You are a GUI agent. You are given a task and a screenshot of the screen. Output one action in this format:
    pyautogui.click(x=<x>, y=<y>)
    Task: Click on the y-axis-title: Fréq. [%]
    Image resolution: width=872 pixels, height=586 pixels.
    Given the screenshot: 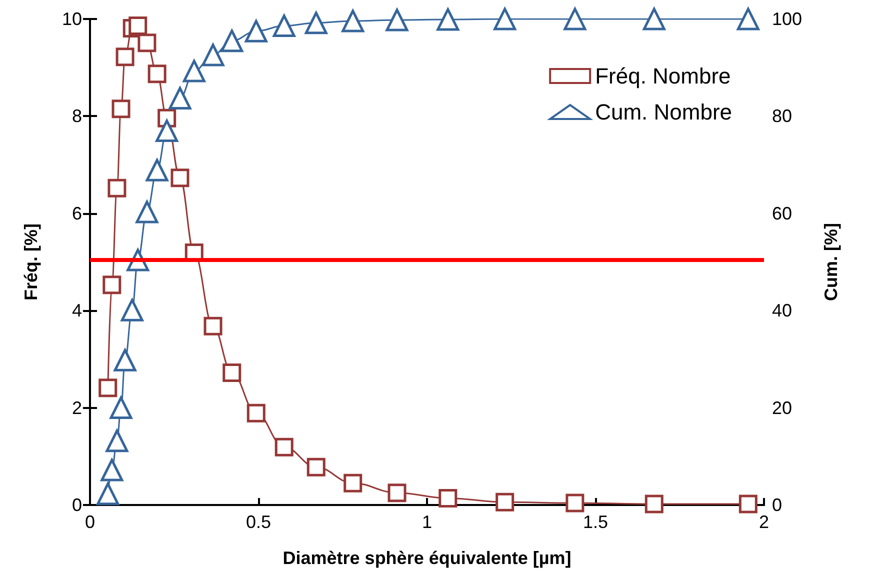 What is the action you would take?
    pyautogui.click(x=31, y=262)
    